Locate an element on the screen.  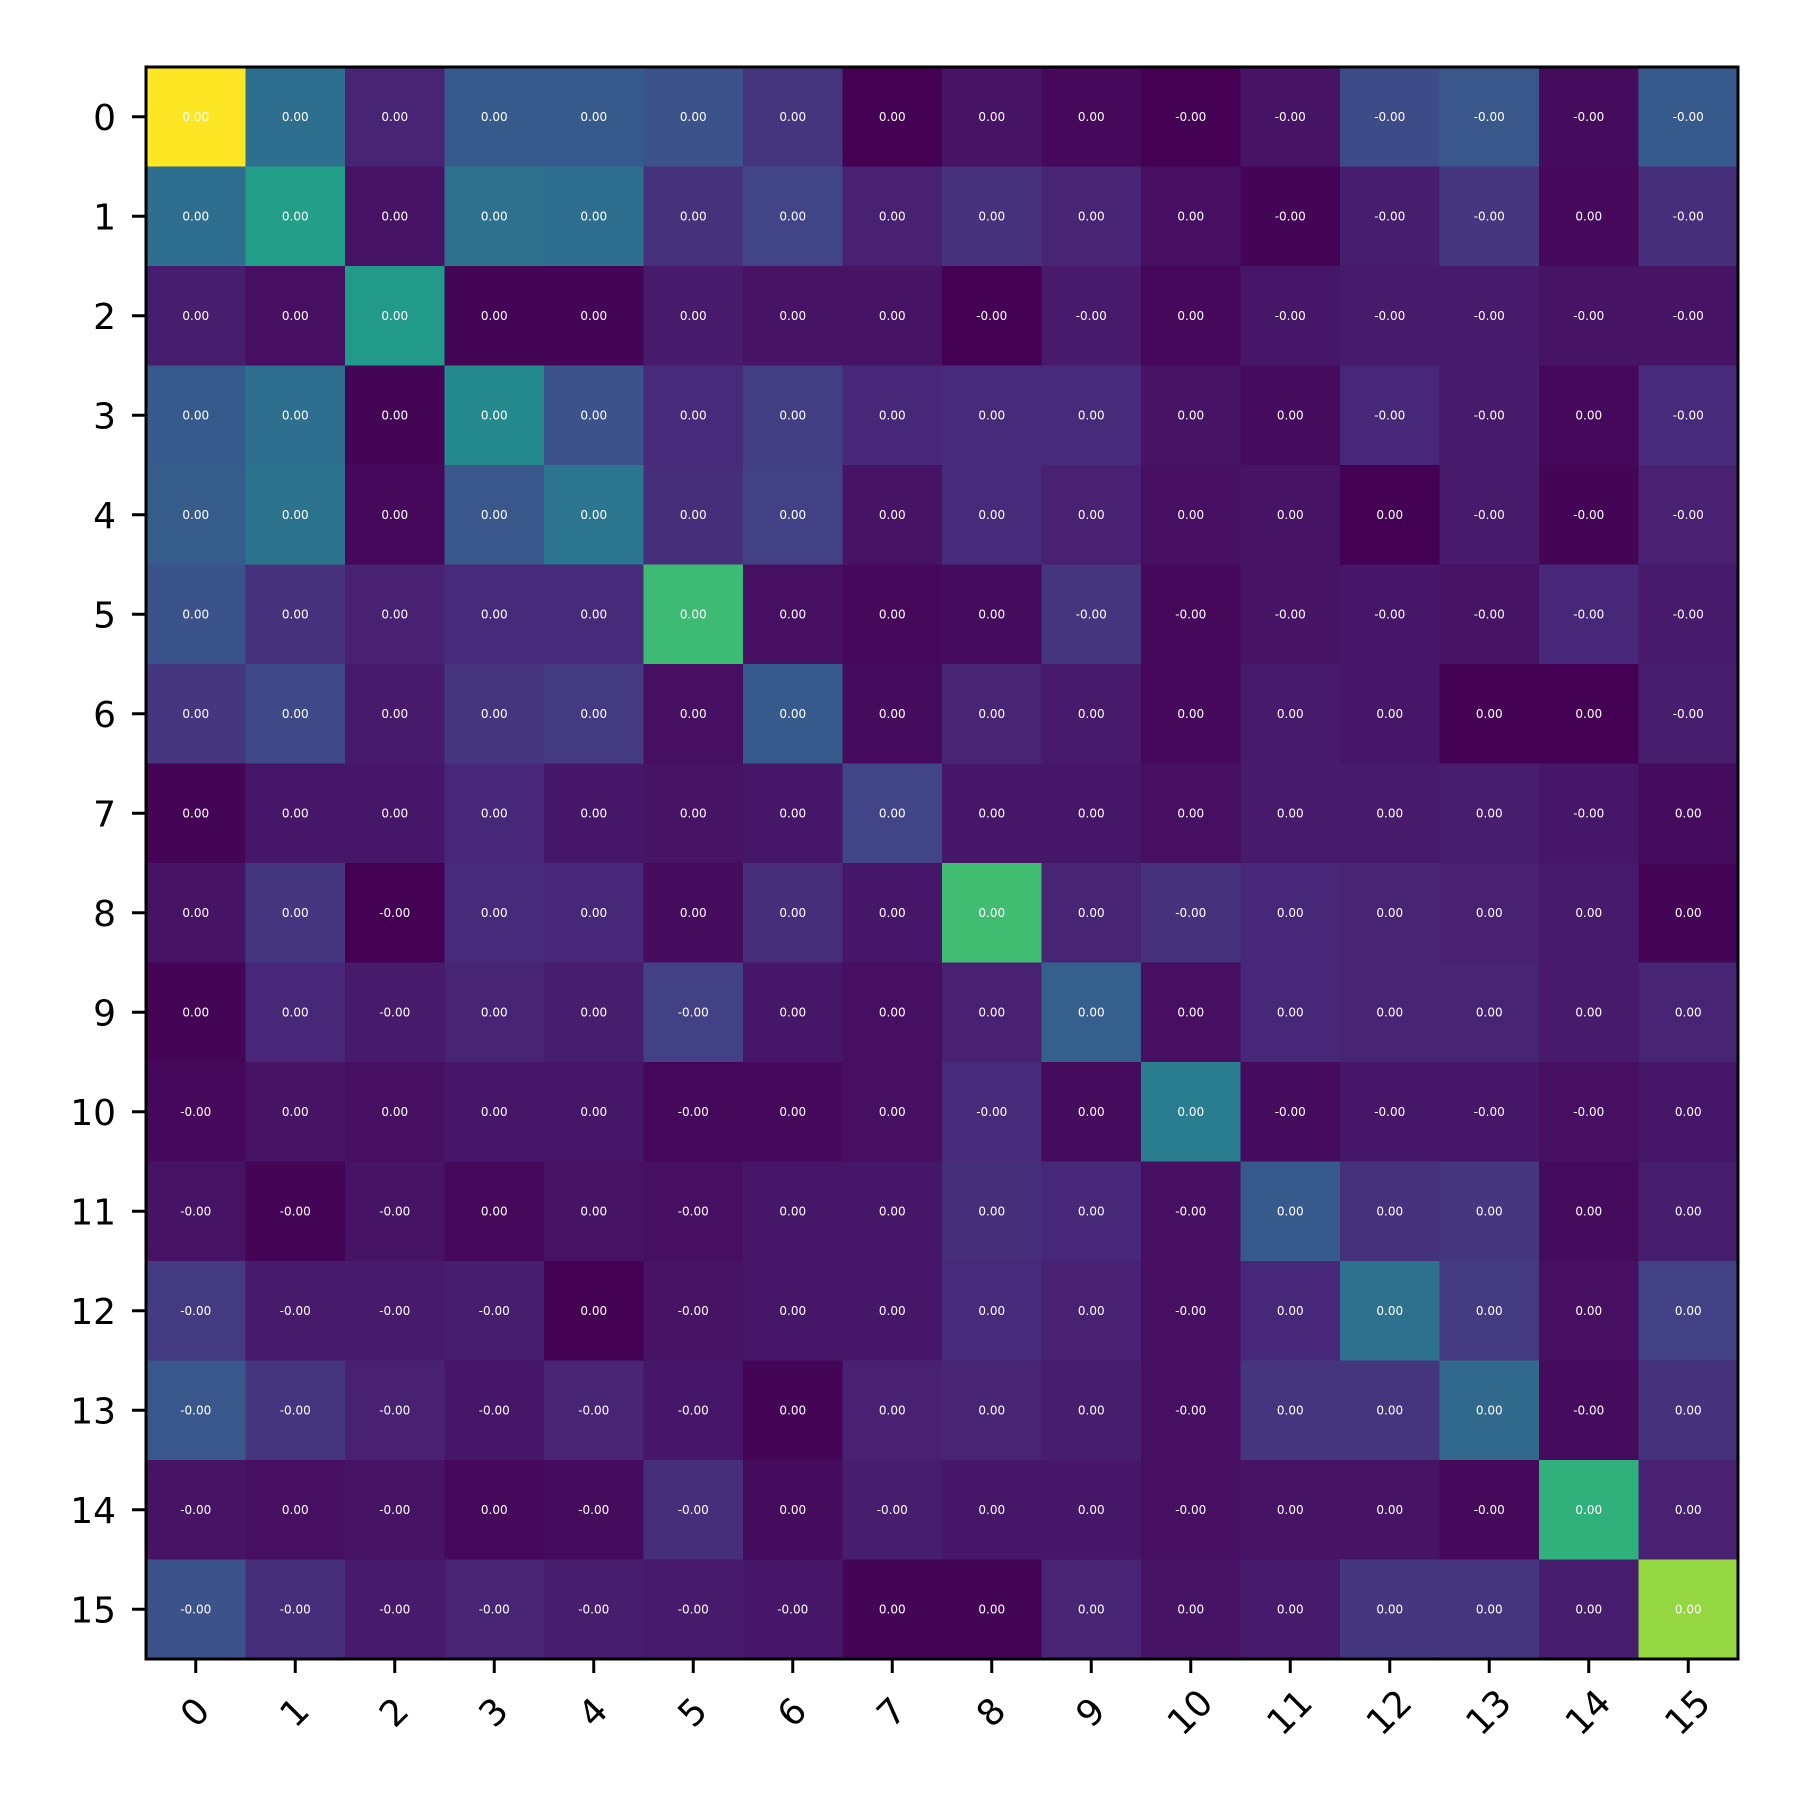
cell-value-label-3-11: 0.00 is located at coordinates (1290, 415).